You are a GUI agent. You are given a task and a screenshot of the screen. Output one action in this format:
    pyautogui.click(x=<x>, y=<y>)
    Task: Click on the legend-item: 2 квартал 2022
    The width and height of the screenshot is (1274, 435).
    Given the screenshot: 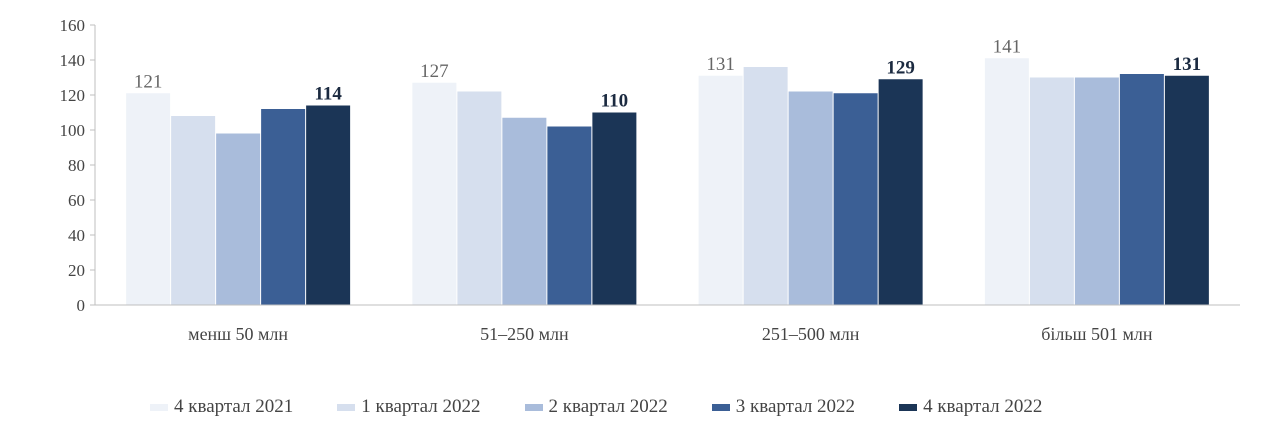 What is the action you would take?
    pyautogui.click(x=596, y=407)
    